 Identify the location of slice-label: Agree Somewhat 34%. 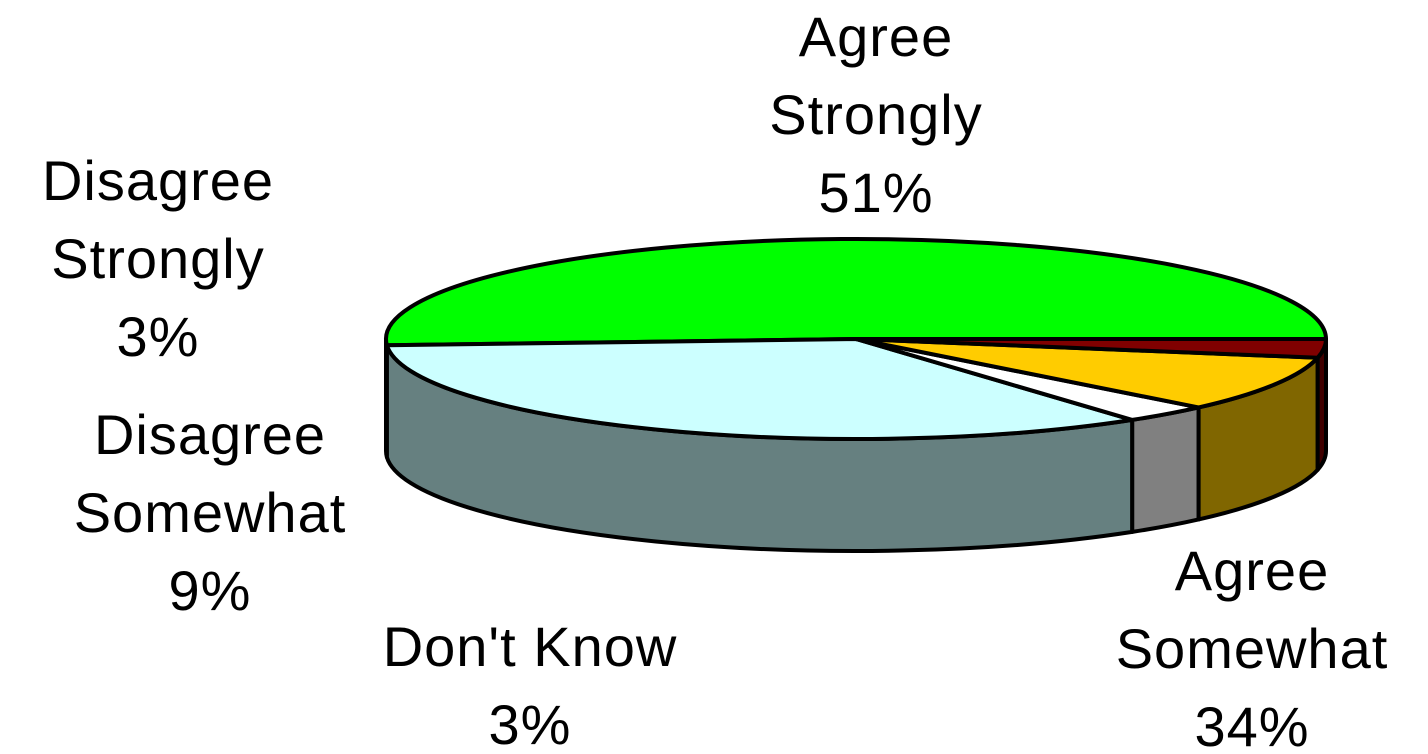
(1252, 646).